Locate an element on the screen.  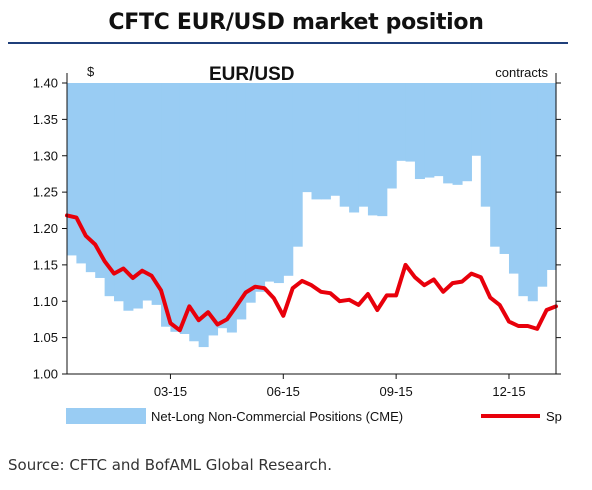
inner-chart-title: EUR/USD is located at coordinates (252, 74).